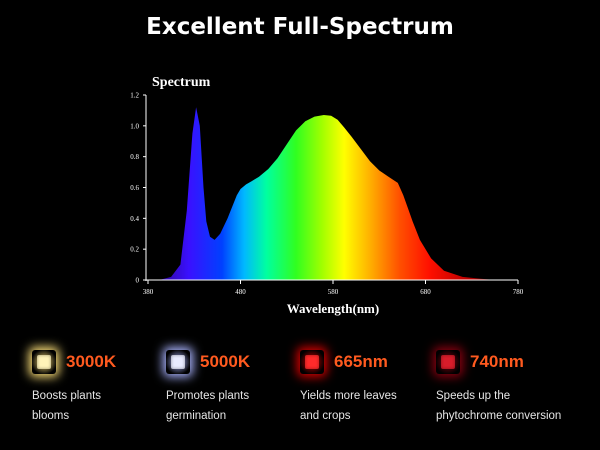  Describe the element at coordinates (333, 308) in the screenshot. I see `x-axis-label: Wavelength(nm)` at that location.